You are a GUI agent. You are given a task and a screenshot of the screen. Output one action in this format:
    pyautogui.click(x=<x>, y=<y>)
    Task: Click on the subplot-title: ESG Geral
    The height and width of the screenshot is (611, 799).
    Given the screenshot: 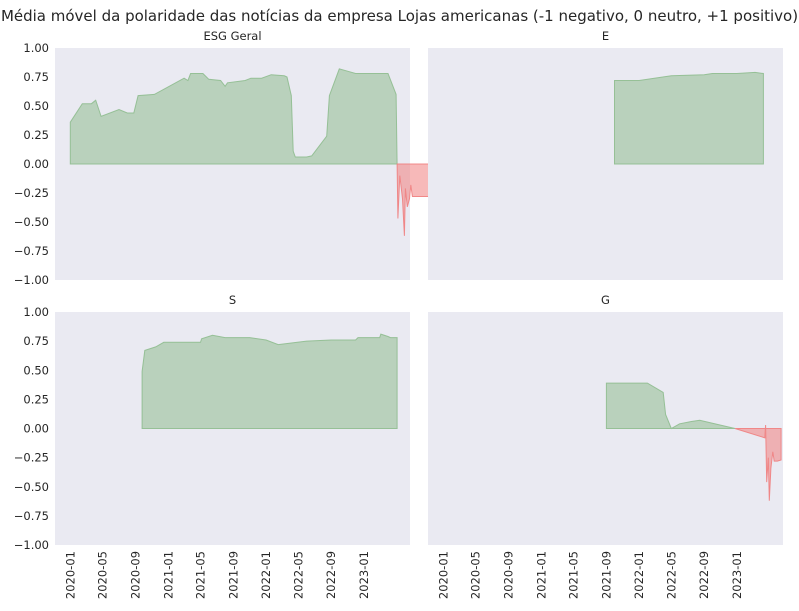 What is the action you would take?
    pyautogui.click(x=232, y=36)
    